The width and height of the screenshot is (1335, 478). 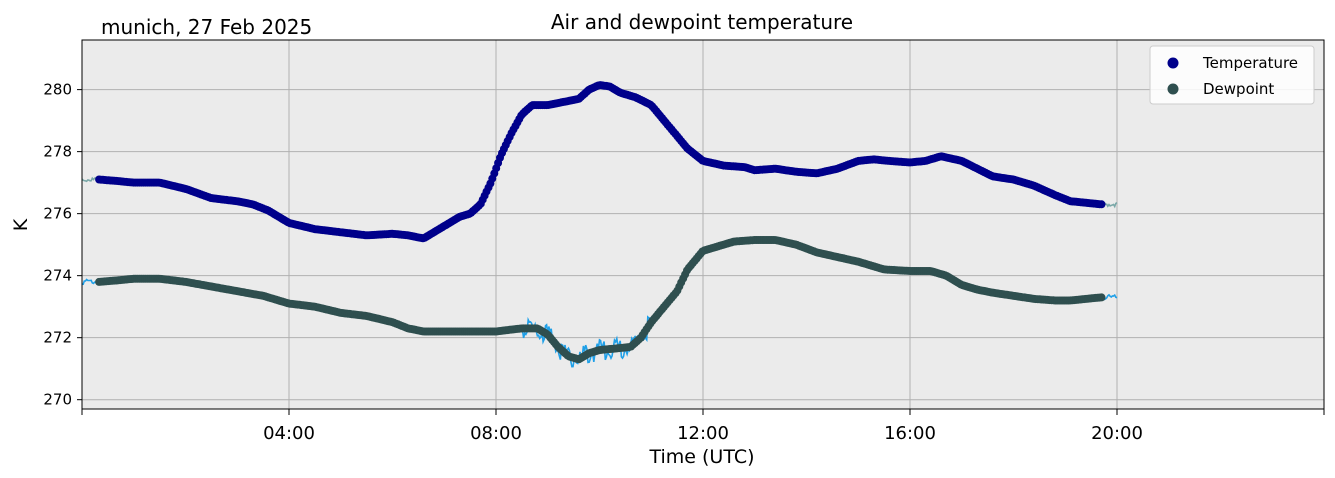 What do you see at coordinates (289, 433) in the screenshot?
I see `x-tick-label: 04:00` at bounding box center [289, 433].